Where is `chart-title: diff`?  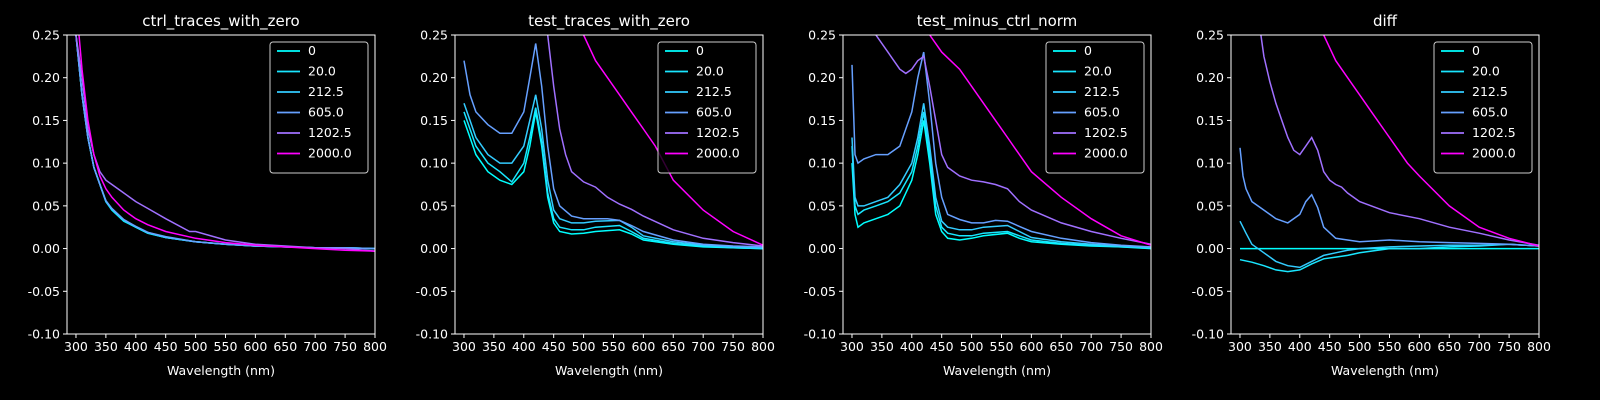
chart-title: diff is located at coordinates (1385, 21).